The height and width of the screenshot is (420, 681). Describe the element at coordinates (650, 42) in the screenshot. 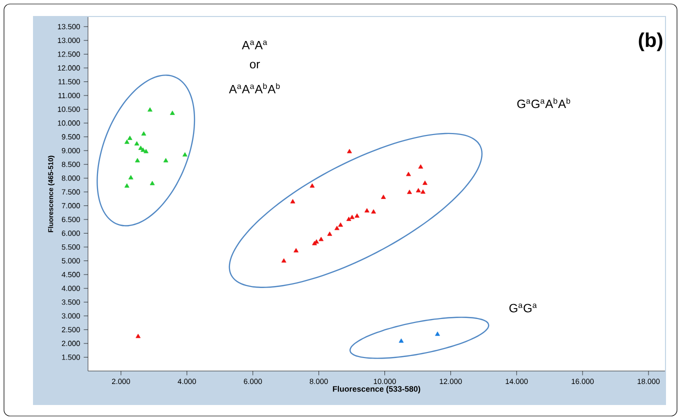

I see `annotation: (b)` at that location.